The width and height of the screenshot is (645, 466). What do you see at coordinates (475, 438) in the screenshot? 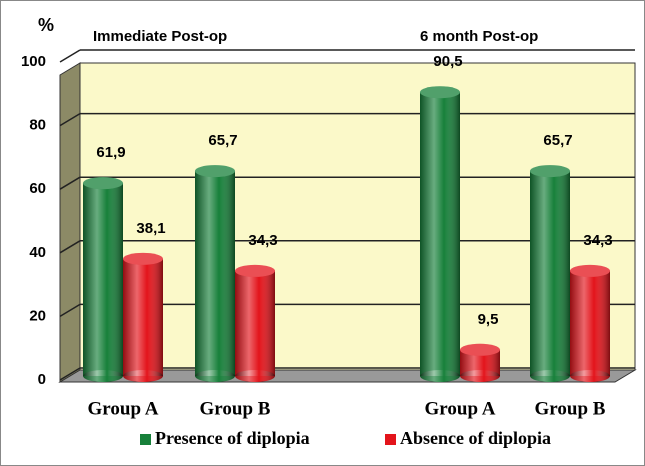
I see `legend-label: Absence of diplopia` at bounding box center [475, 438].